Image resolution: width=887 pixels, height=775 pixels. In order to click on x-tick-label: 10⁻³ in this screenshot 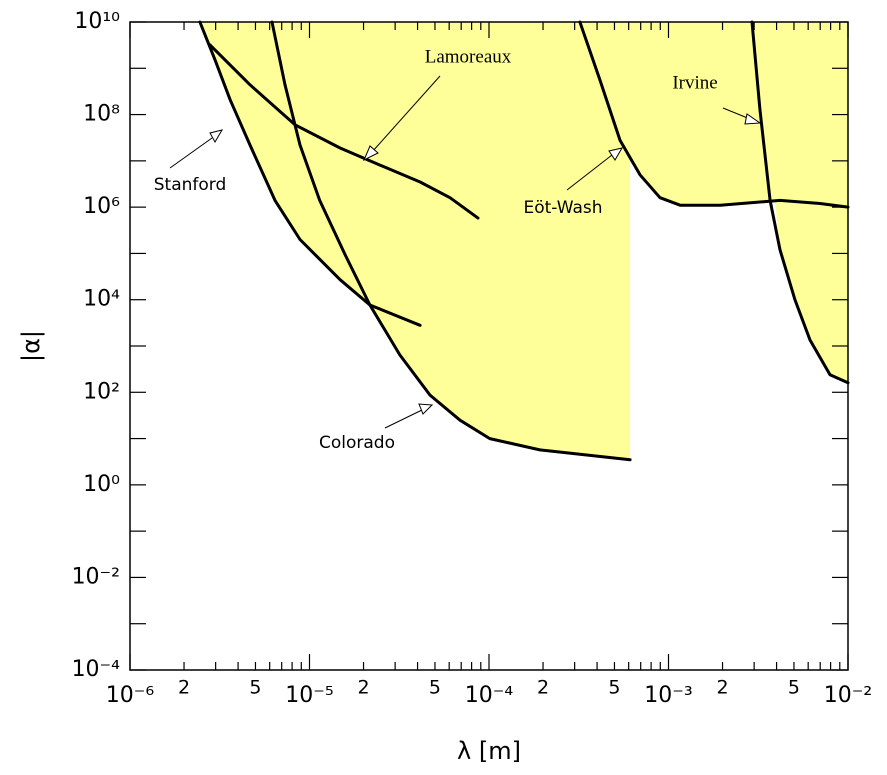, I will do `click(668, 695)`.